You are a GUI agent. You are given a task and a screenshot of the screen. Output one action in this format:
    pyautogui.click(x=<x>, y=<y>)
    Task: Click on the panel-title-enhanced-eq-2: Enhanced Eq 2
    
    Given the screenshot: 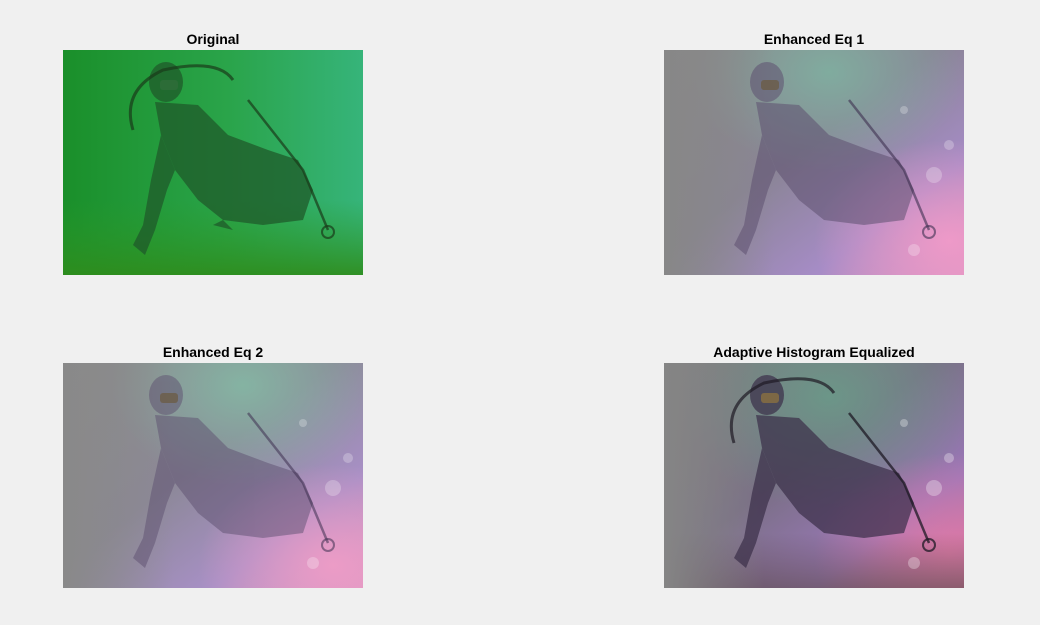 What is the action you would take?
    pyautogui.click(x=213, y=352)
    